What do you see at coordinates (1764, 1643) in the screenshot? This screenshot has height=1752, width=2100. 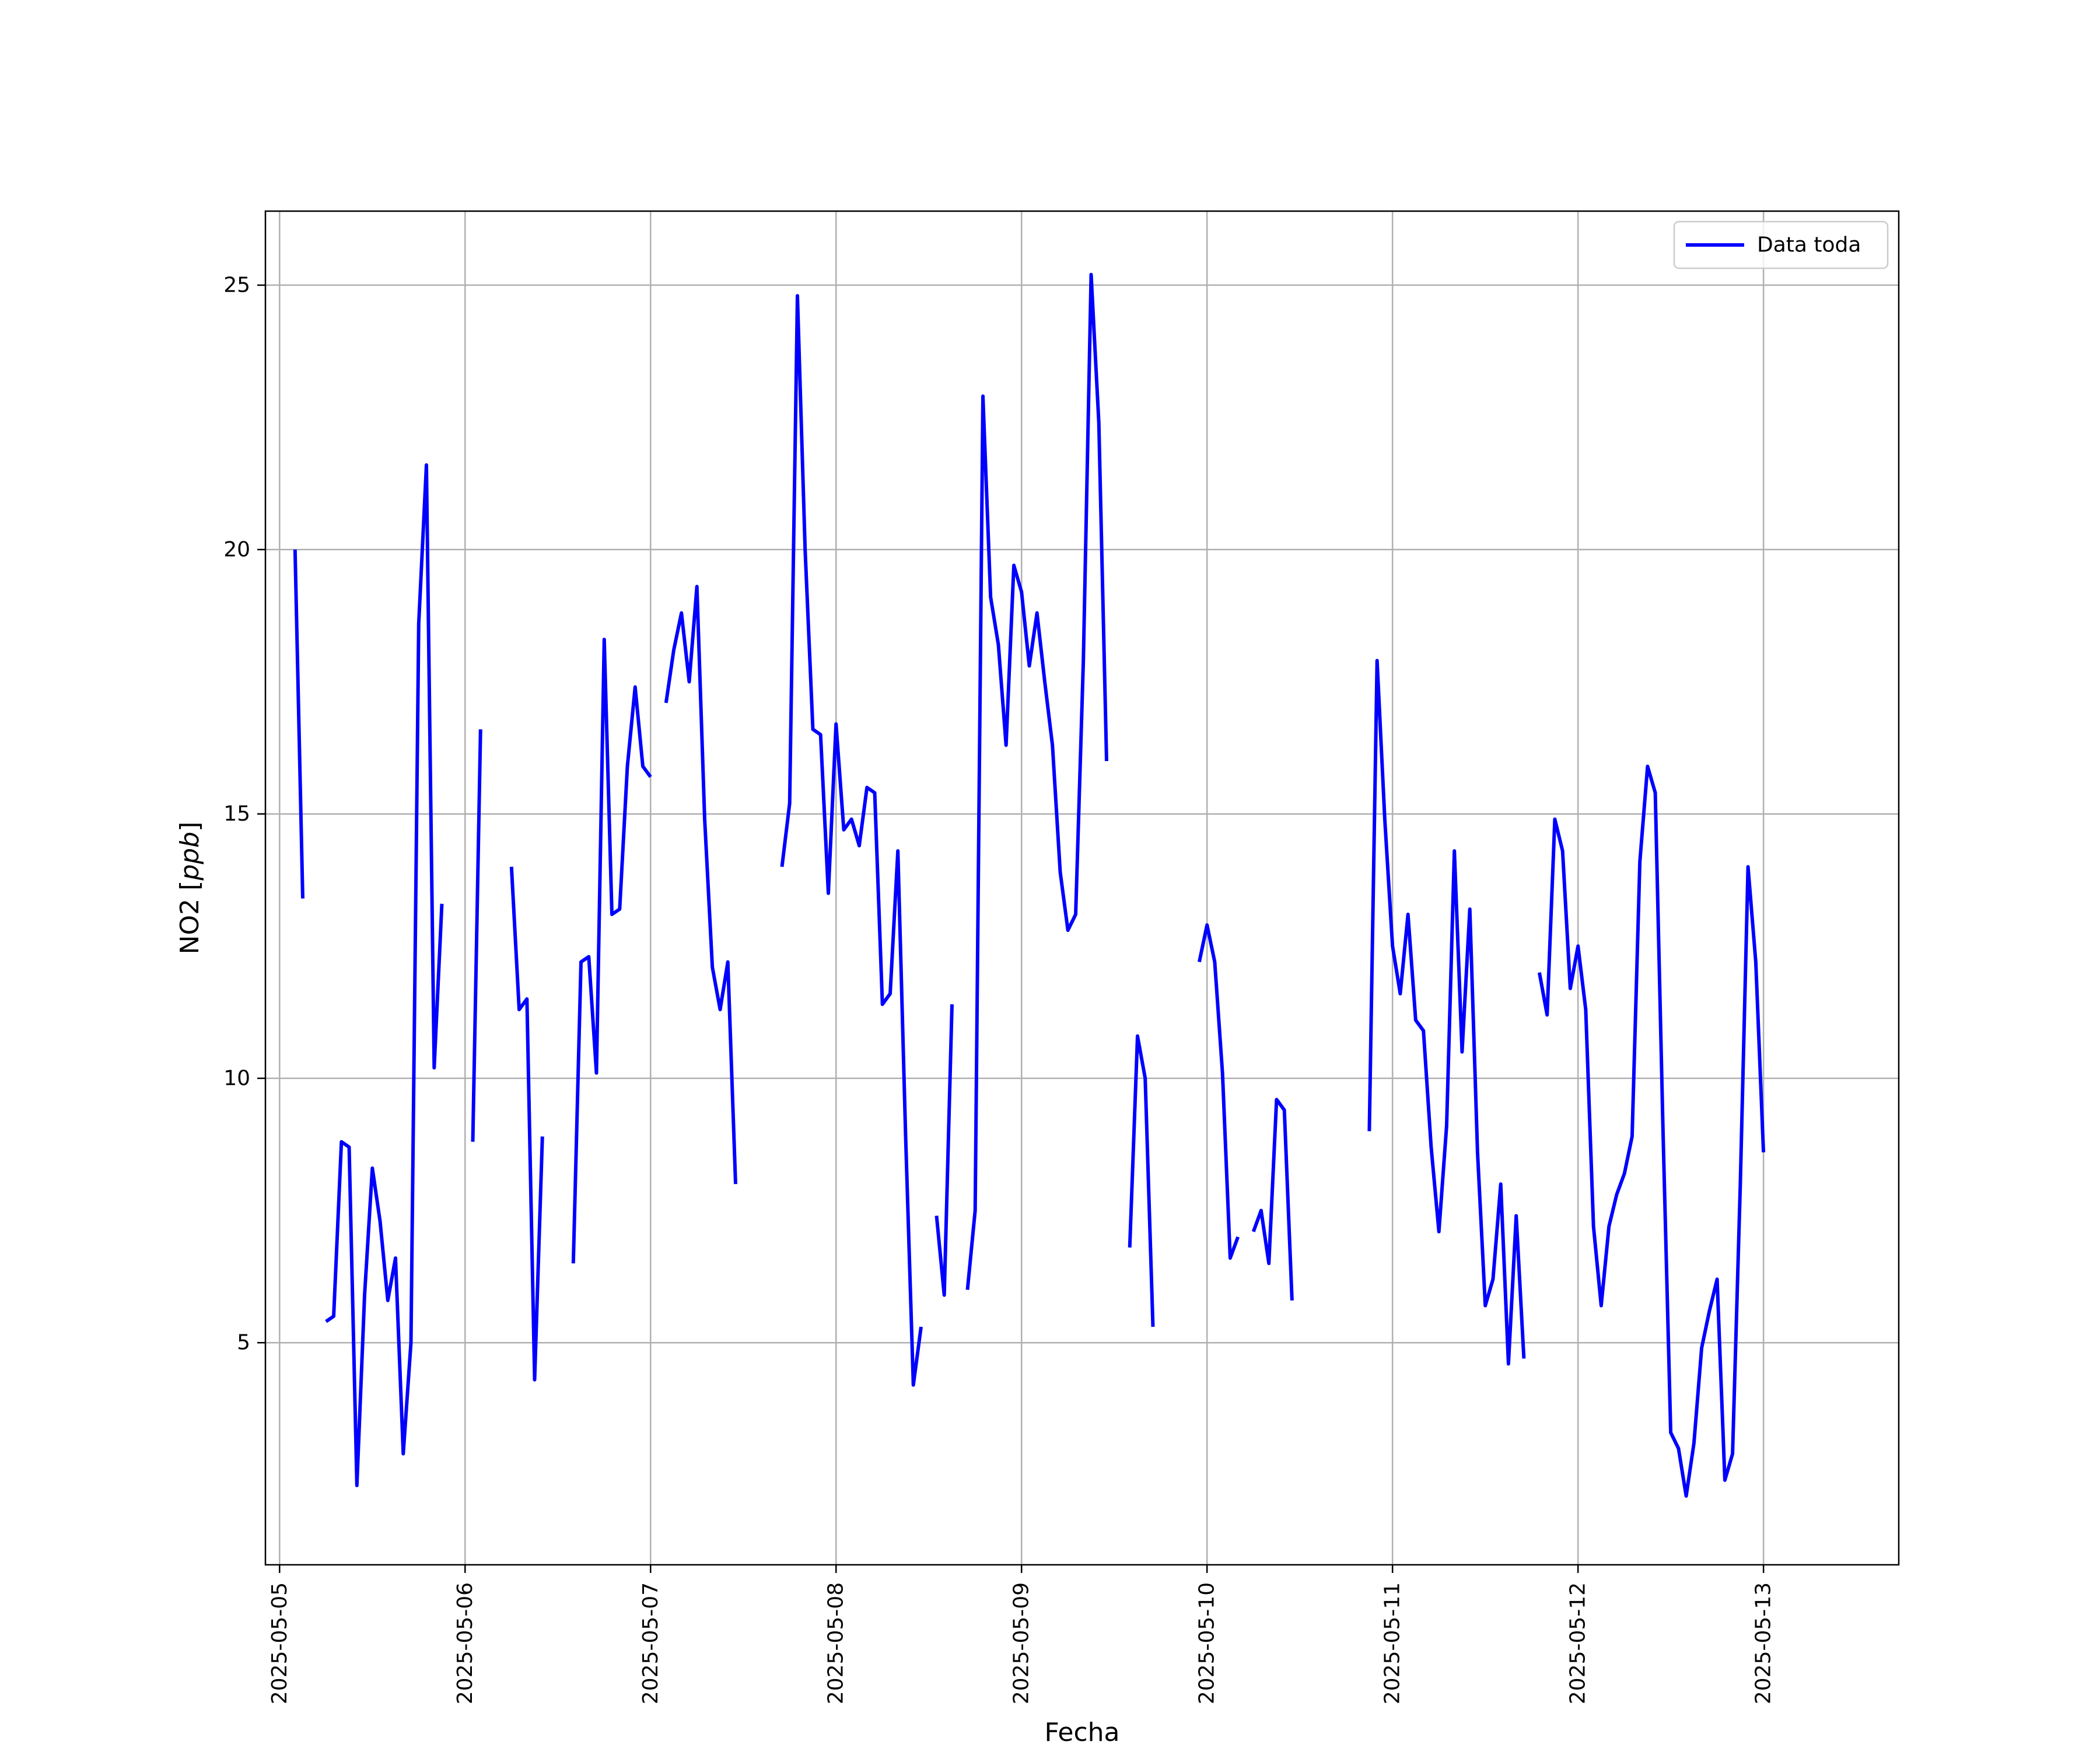 I see `x-tick-label: 2025-05-13` at bounding box center [1764, 1643].